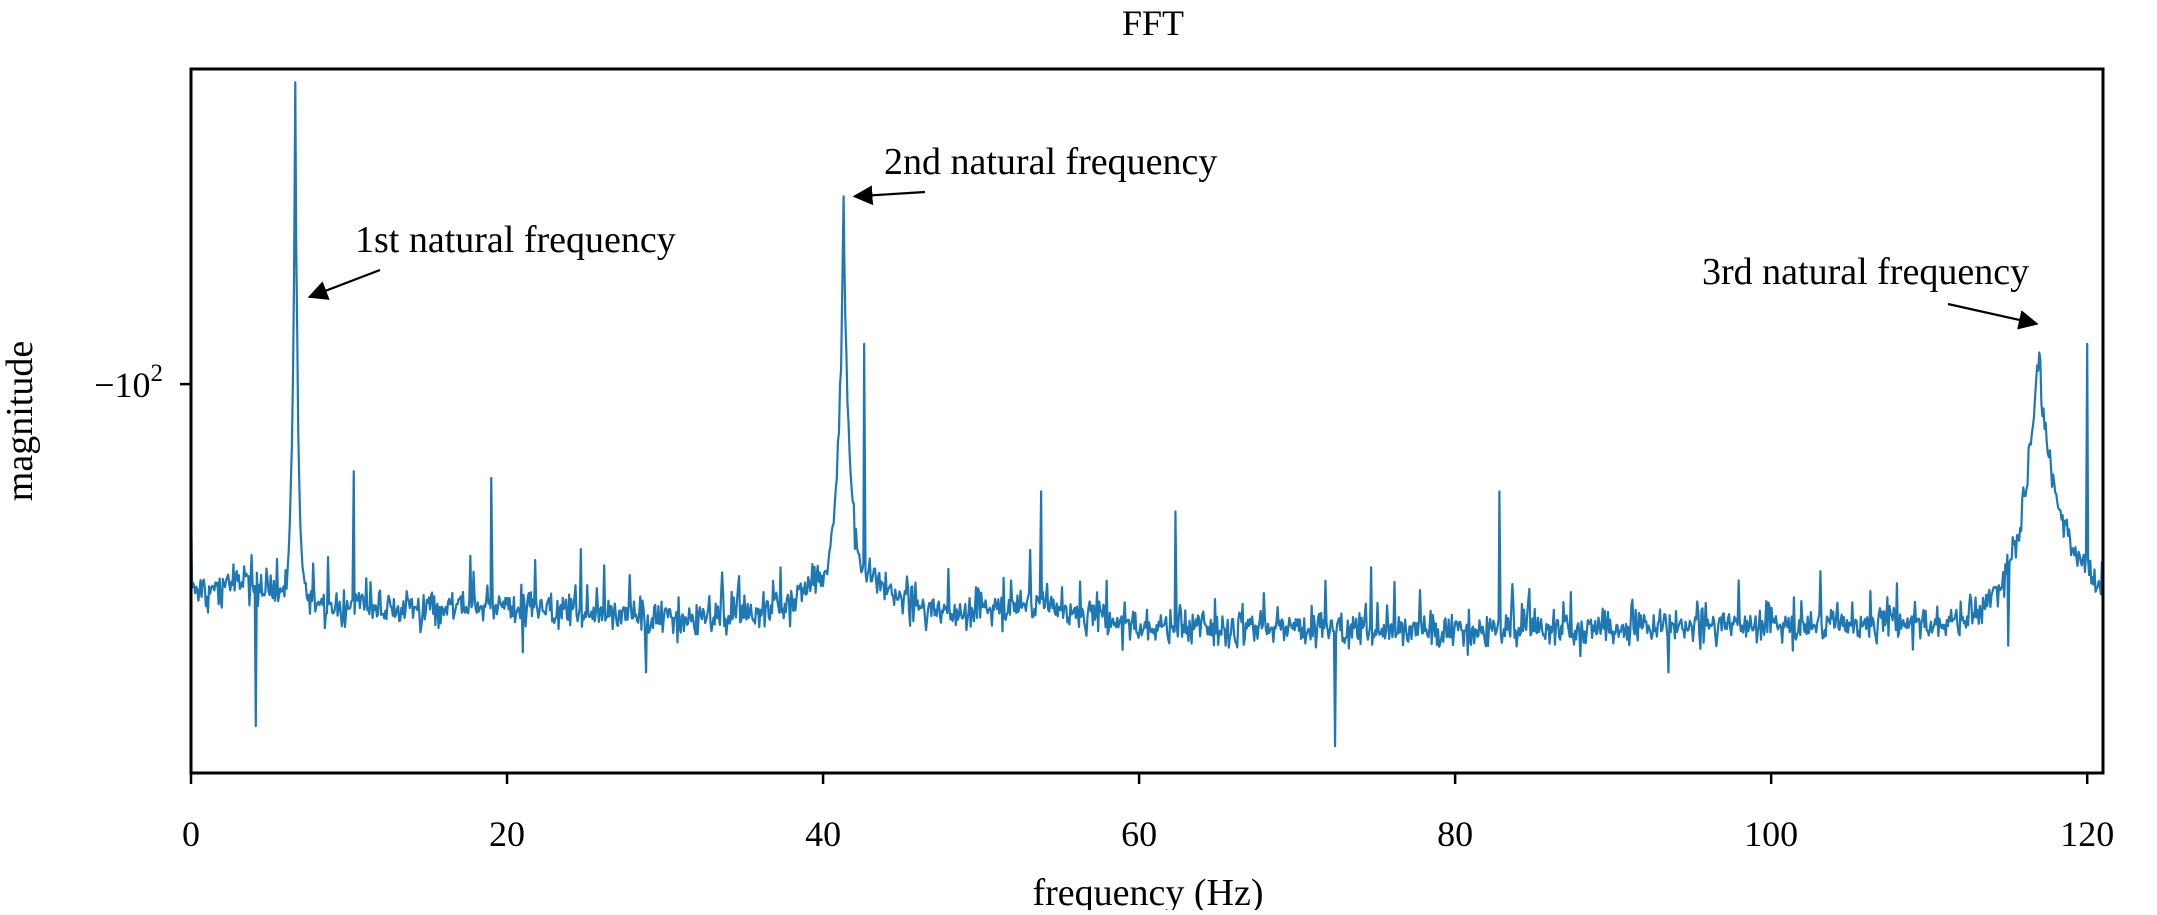 The image size is (2157, 915). I want to click on x-axis-label: frequency (Hz), so click(1147, 891).